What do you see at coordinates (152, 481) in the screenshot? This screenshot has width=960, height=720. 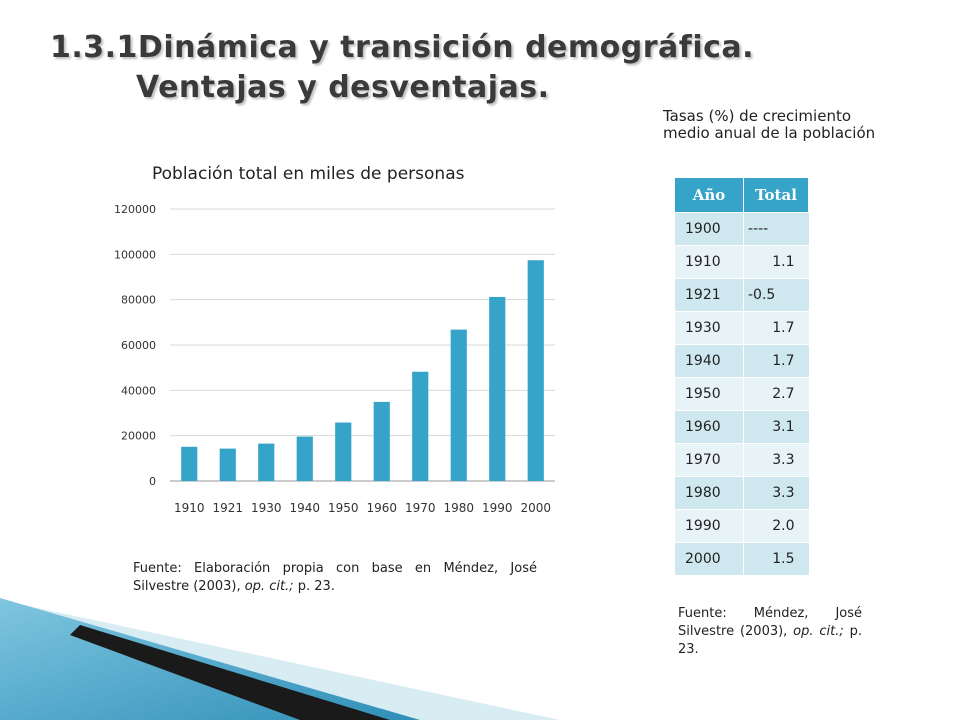 I see `y-tick-label: 0` at bounding box center [152, 481].